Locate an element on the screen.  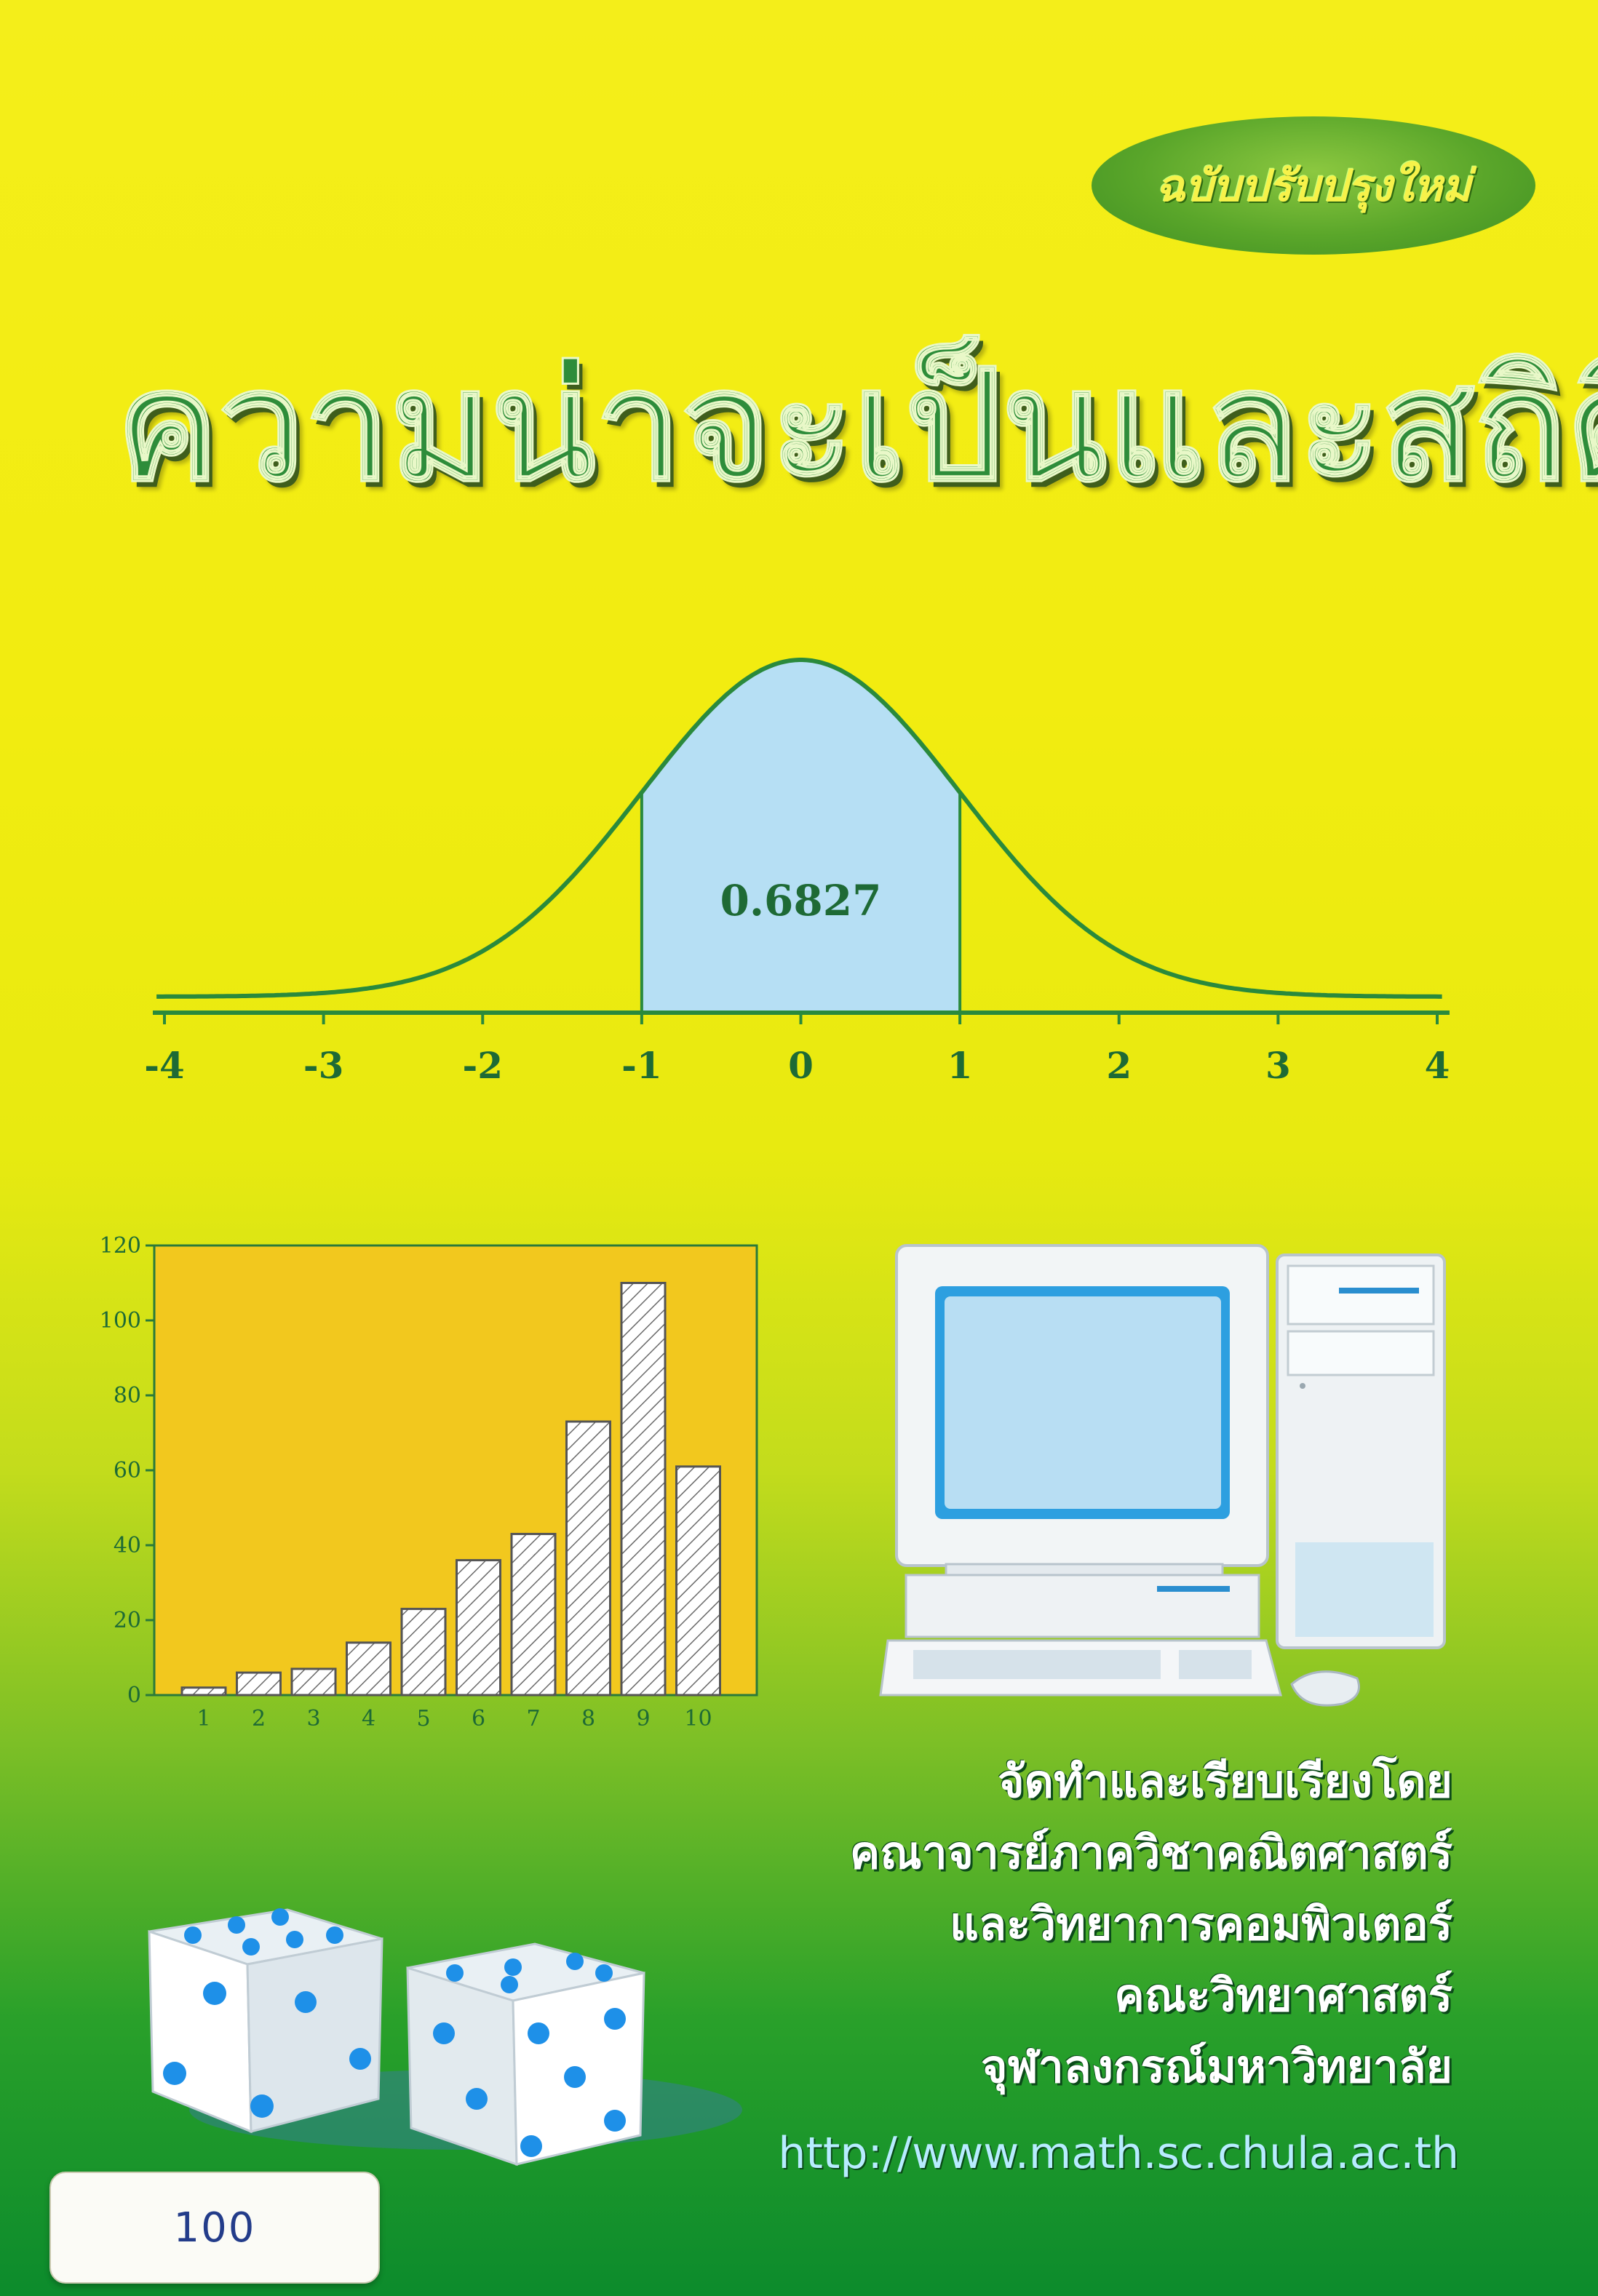
y-tick-label: 0 is located at coordinates (134, 1695).